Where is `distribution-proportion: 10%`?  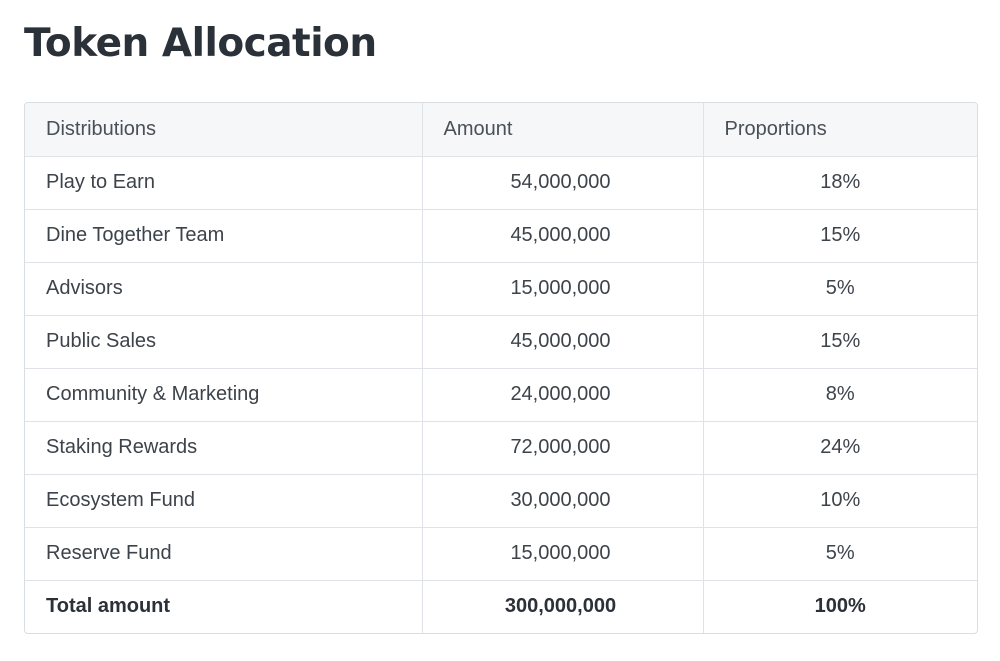 distribution-proportion: 10% is located at coordinates (840, 501).